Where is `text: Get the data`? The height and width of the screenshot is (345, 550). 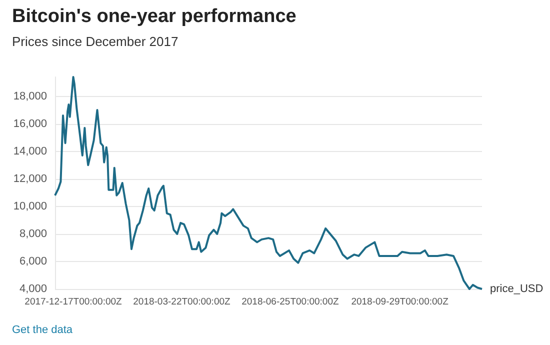 text: Get the data is located at coordinates (42, 330).